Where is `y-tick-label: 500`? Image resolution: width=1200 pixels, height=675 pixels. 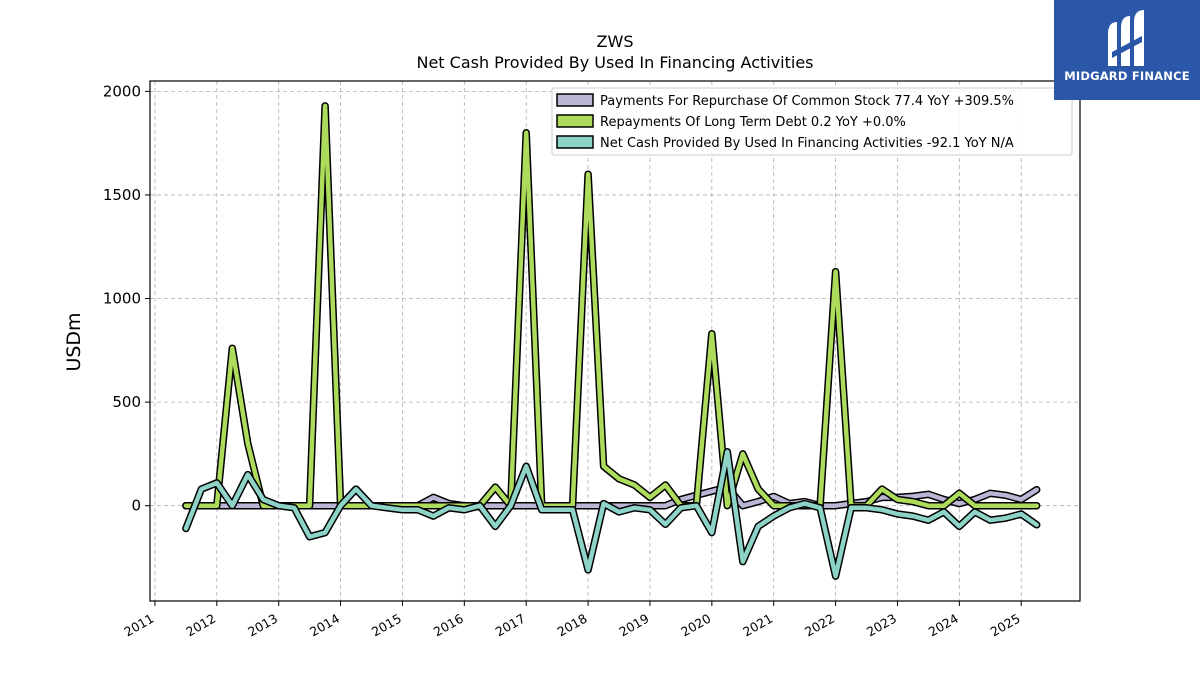 y-tick-label: 500 is located at coordinates (126, 402).